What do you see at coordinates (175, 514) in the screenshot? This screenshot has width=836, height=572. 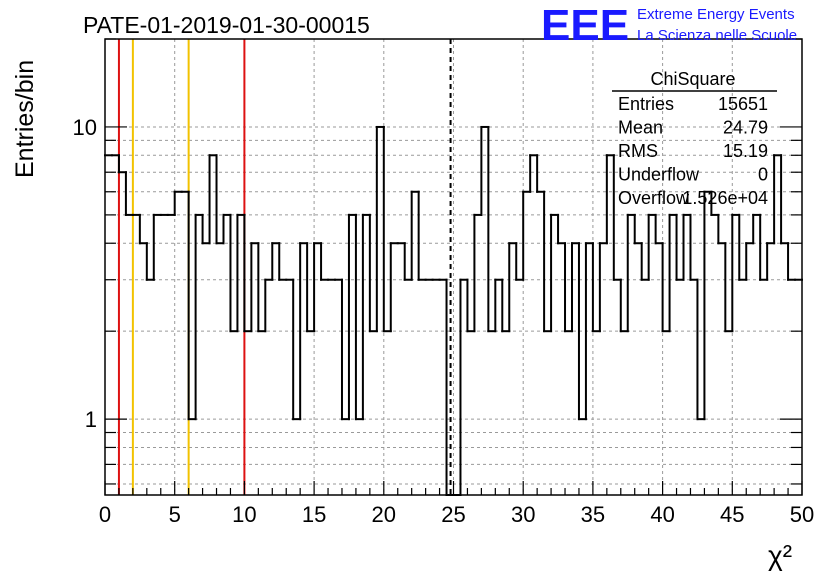 I see `x-tick-label: 5` at bounding box center [175, 514].